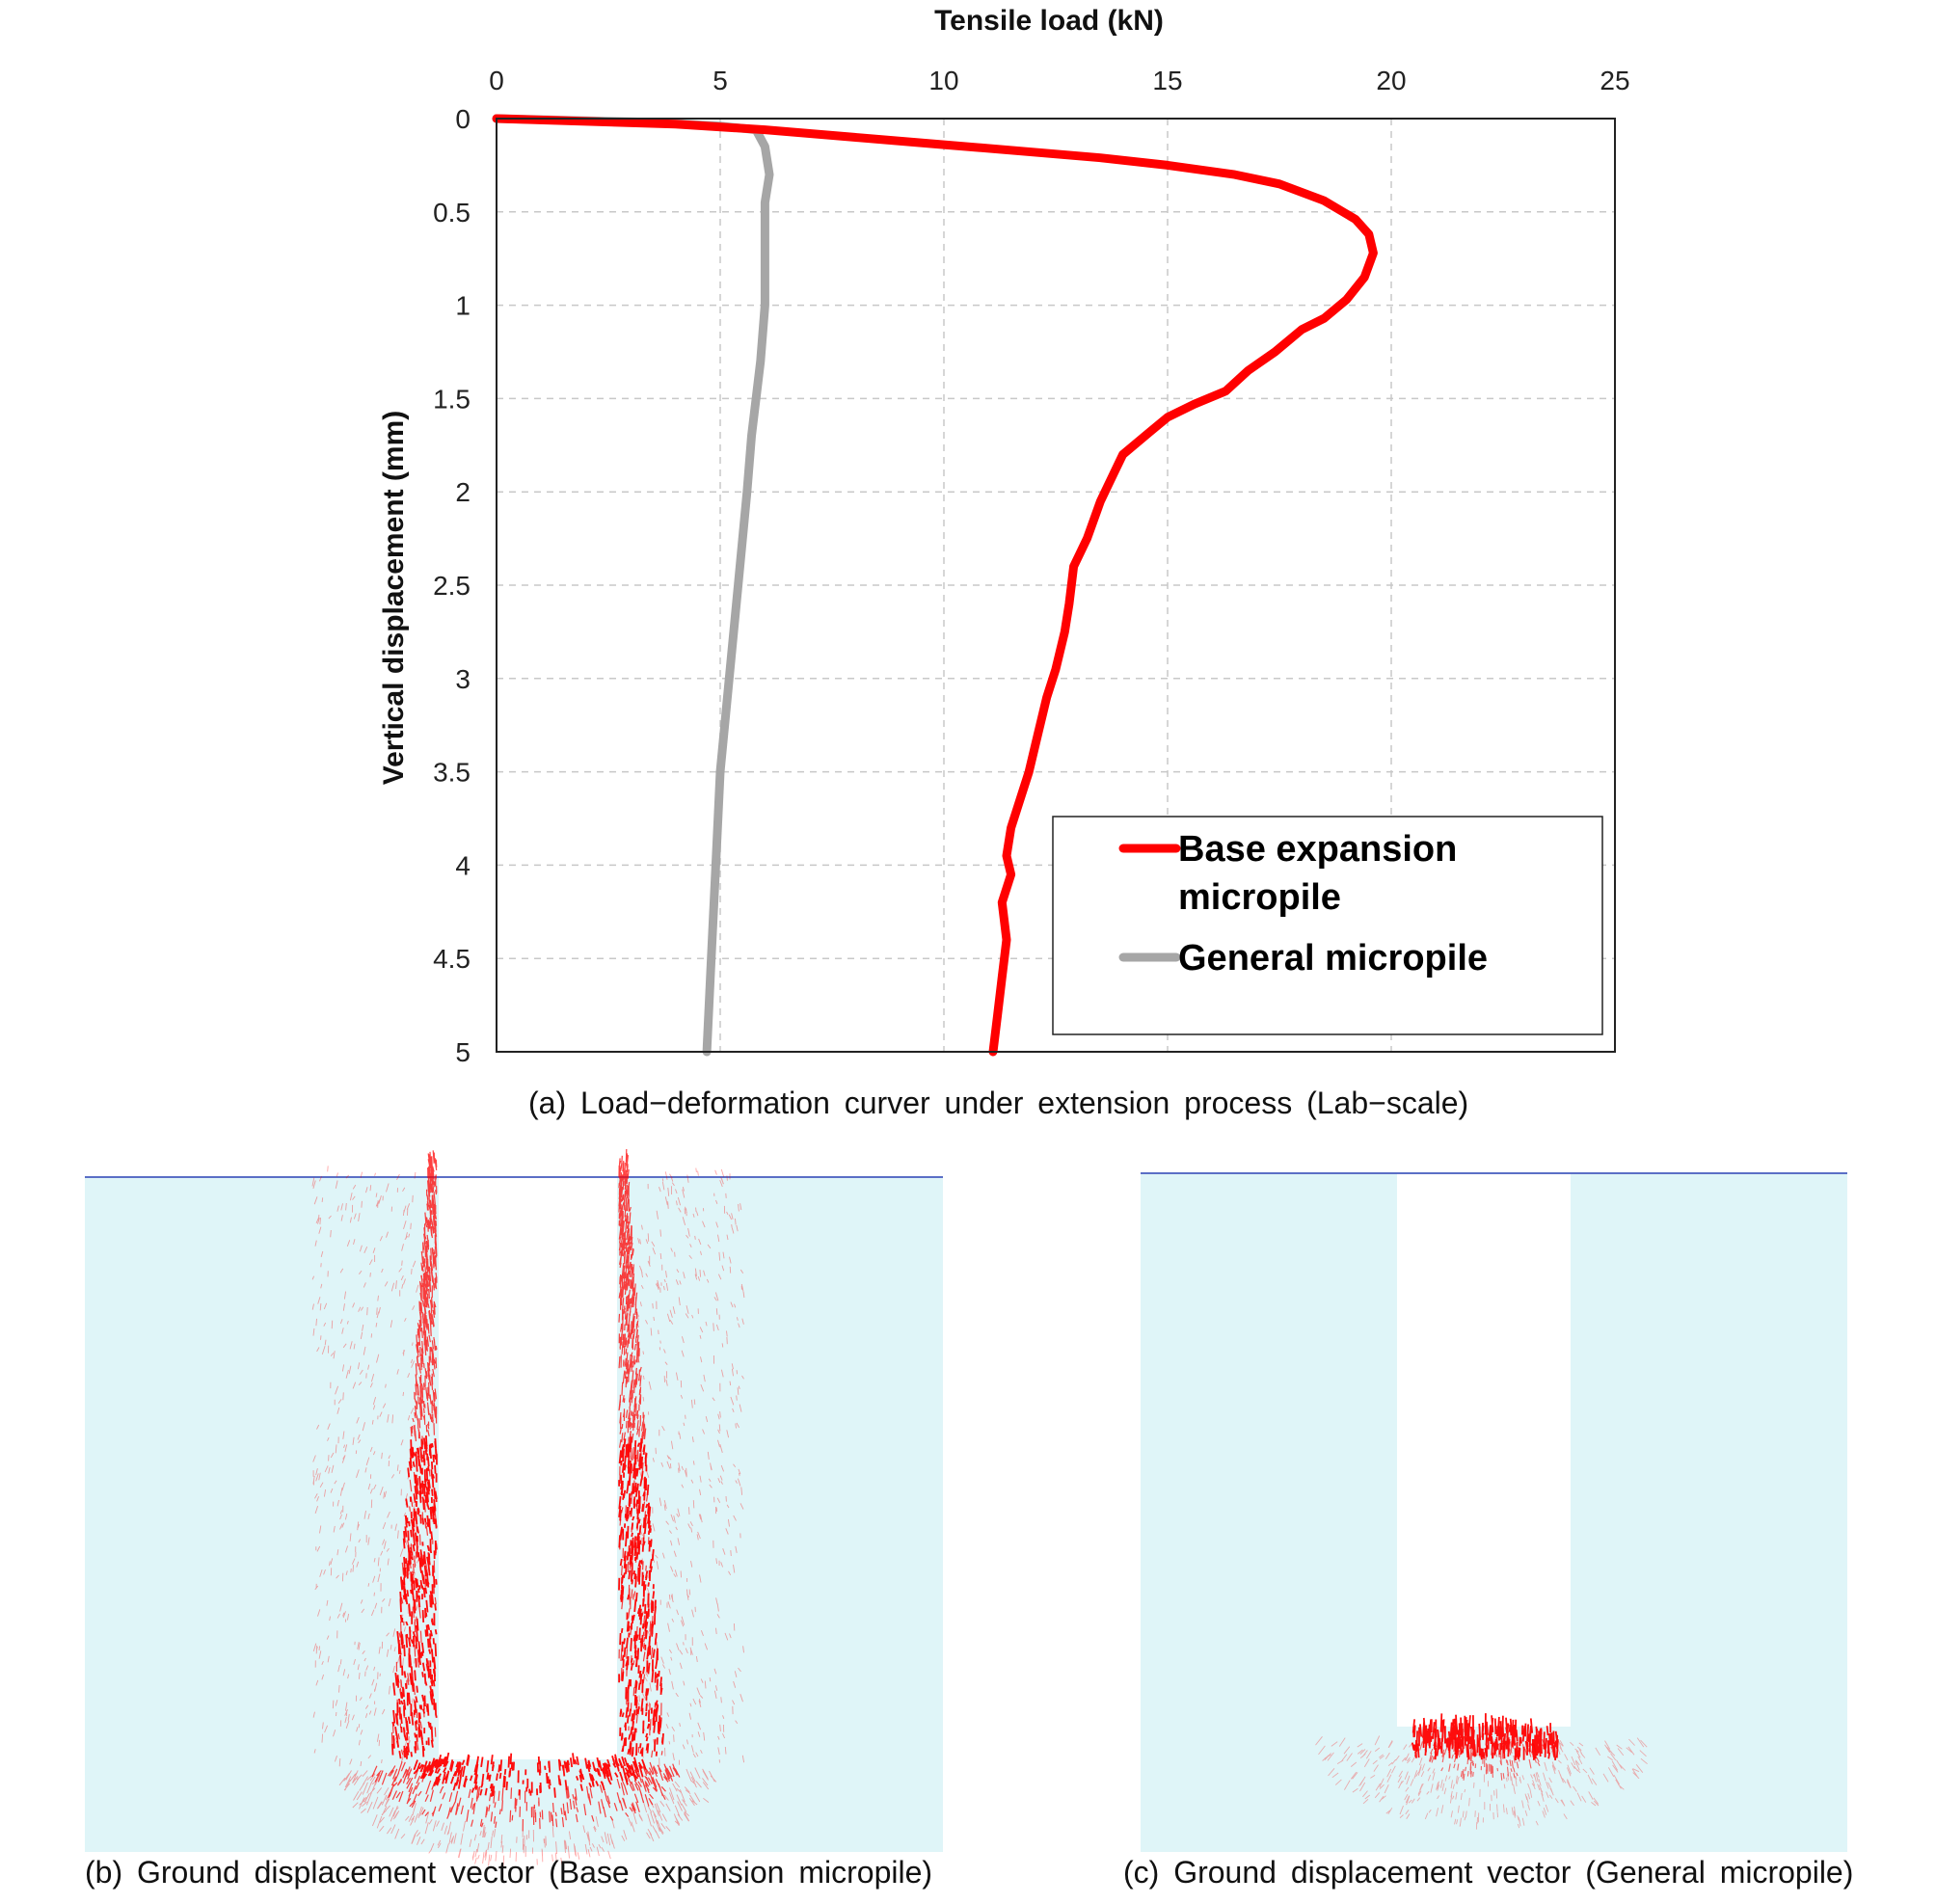  I want to click on y-tick-label: 4.5, so click(452, 959).